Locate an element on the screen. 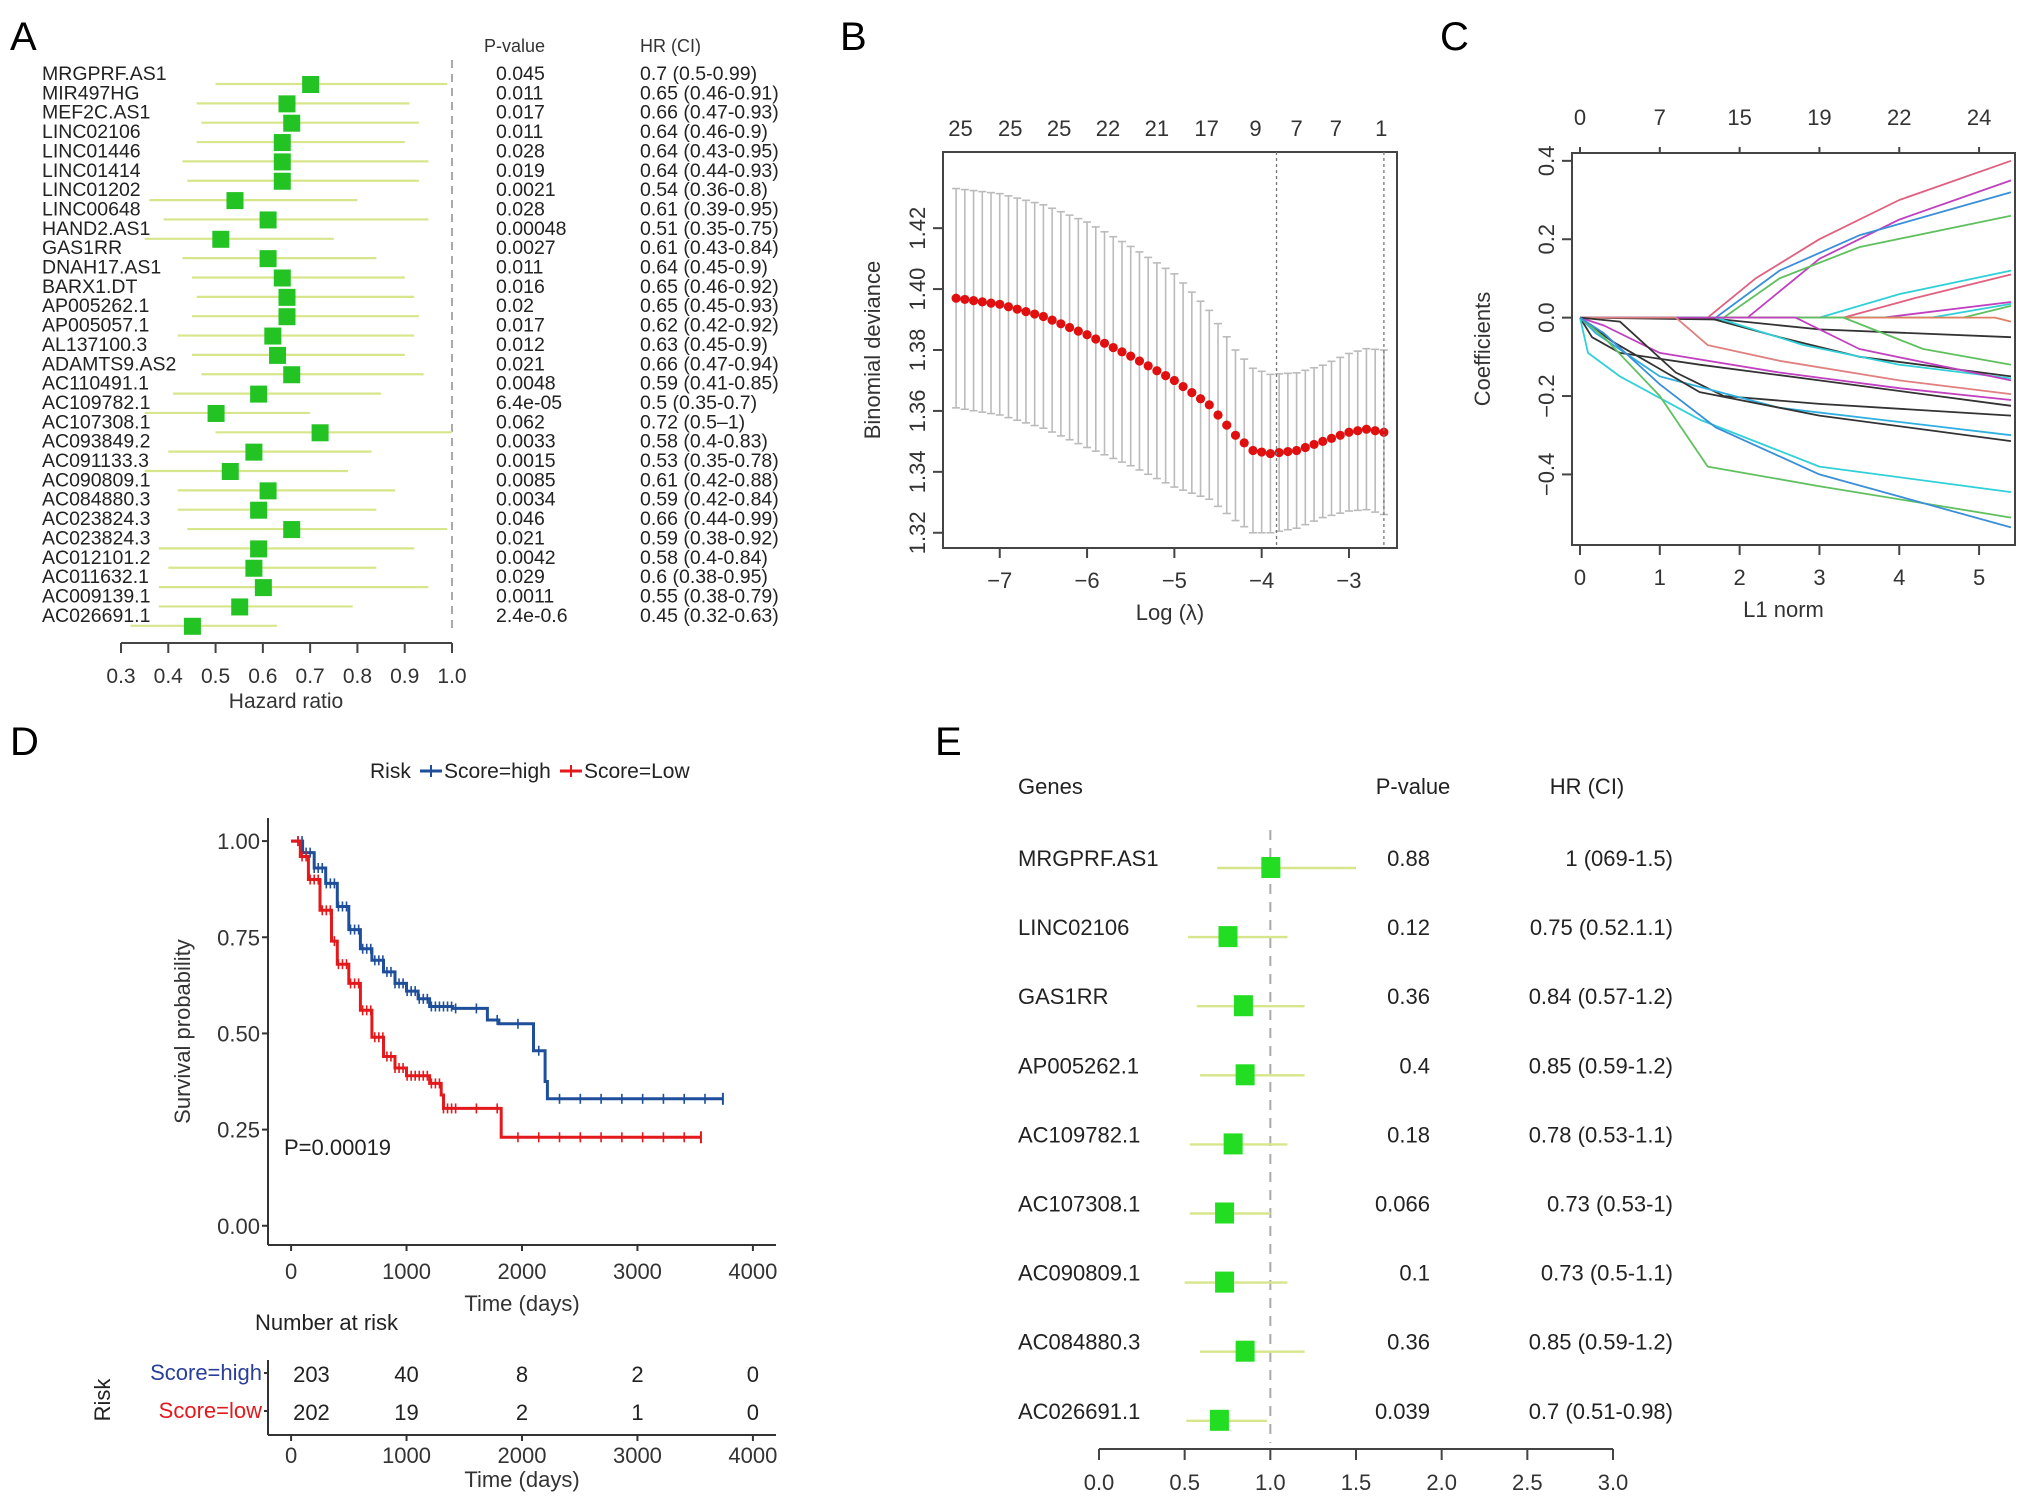  gene-label: AC084880.3 is located at coordinates (1079, 1342).